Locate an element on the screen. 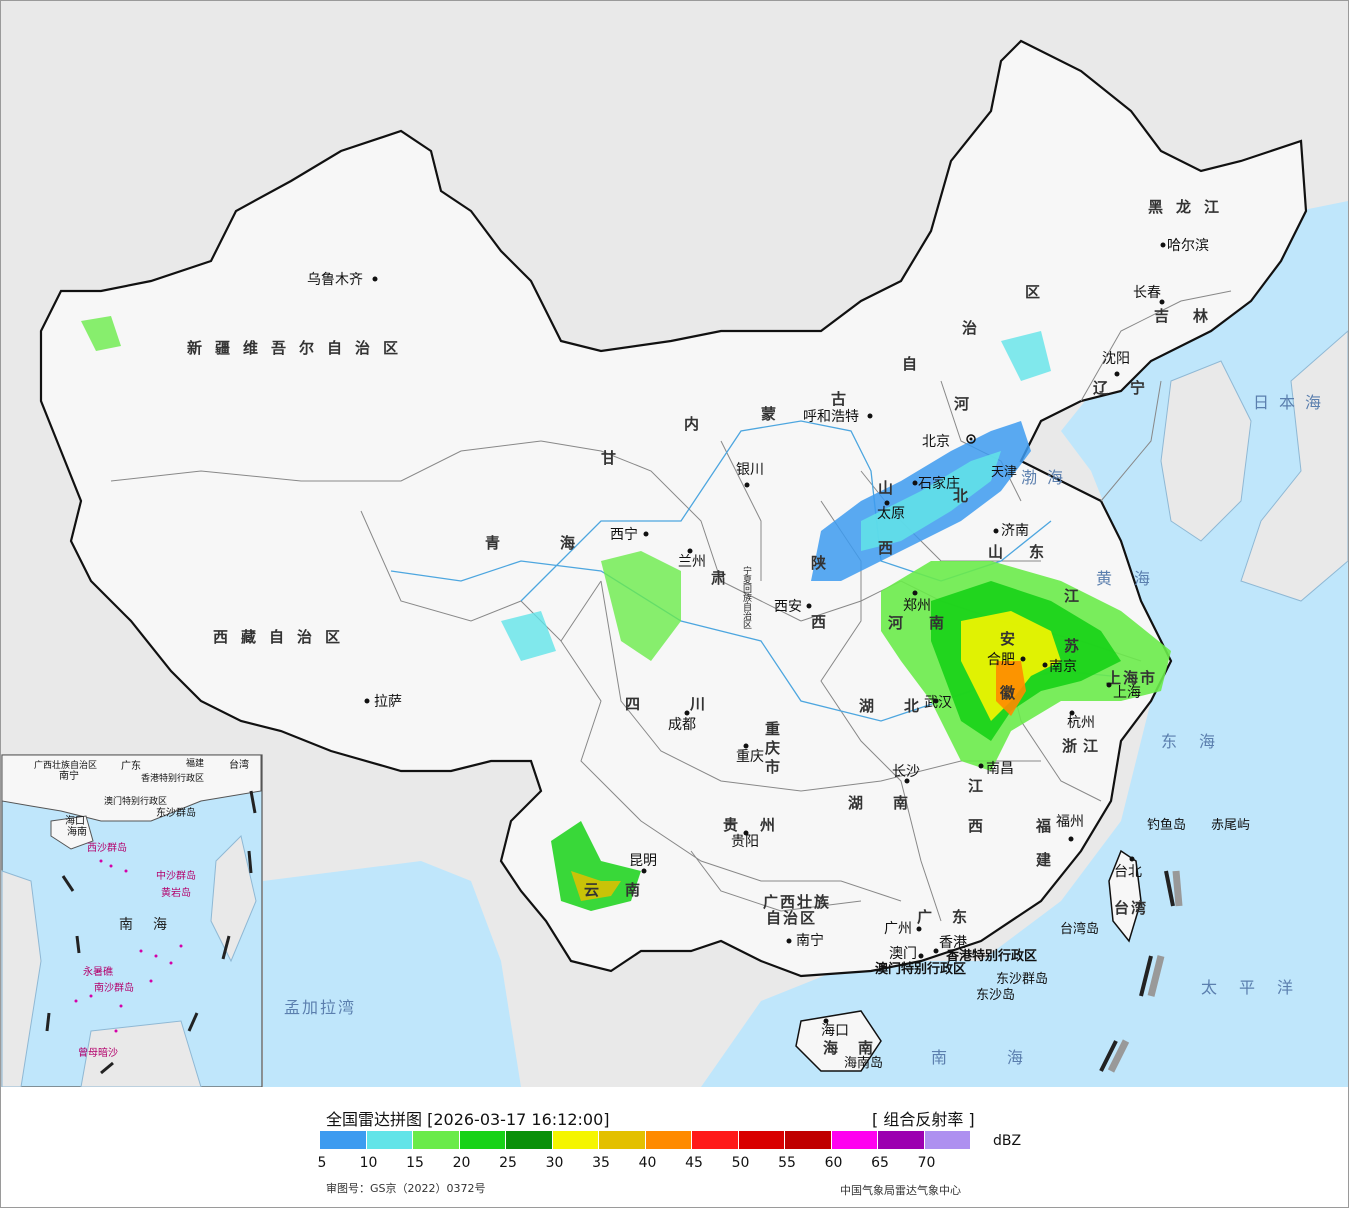 The height and width of the screenshot is (1208, 1349). label-zhejiang: 浙江 is located at coordinates (1083, 746).